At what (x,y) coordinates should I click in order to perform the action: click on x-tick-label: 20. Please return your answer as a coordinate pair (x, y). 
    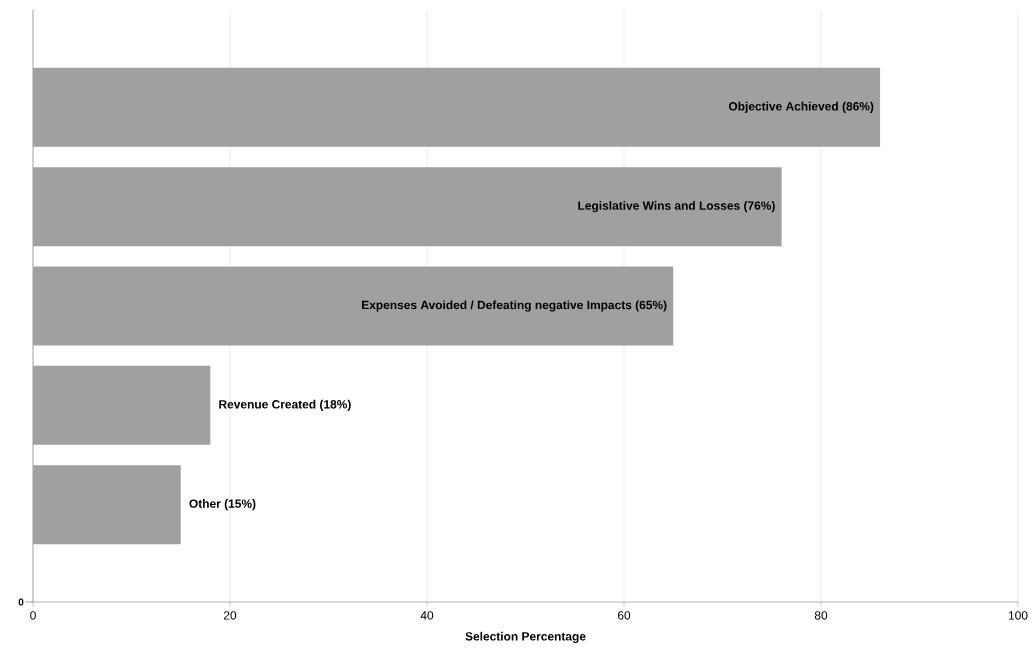
    Looking at the image, I should click on (230, 615).